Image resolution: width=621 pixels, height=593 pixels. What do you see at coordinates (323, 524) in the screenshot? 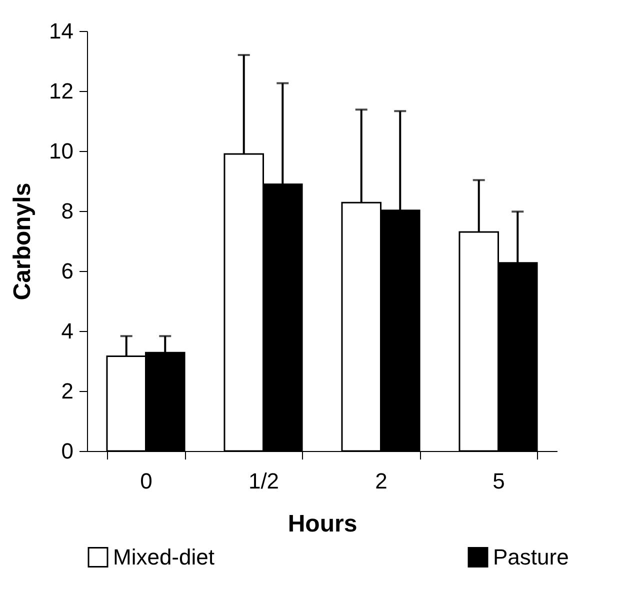
I see `x-axis-title: Hours` at bounding box center [323, 524].